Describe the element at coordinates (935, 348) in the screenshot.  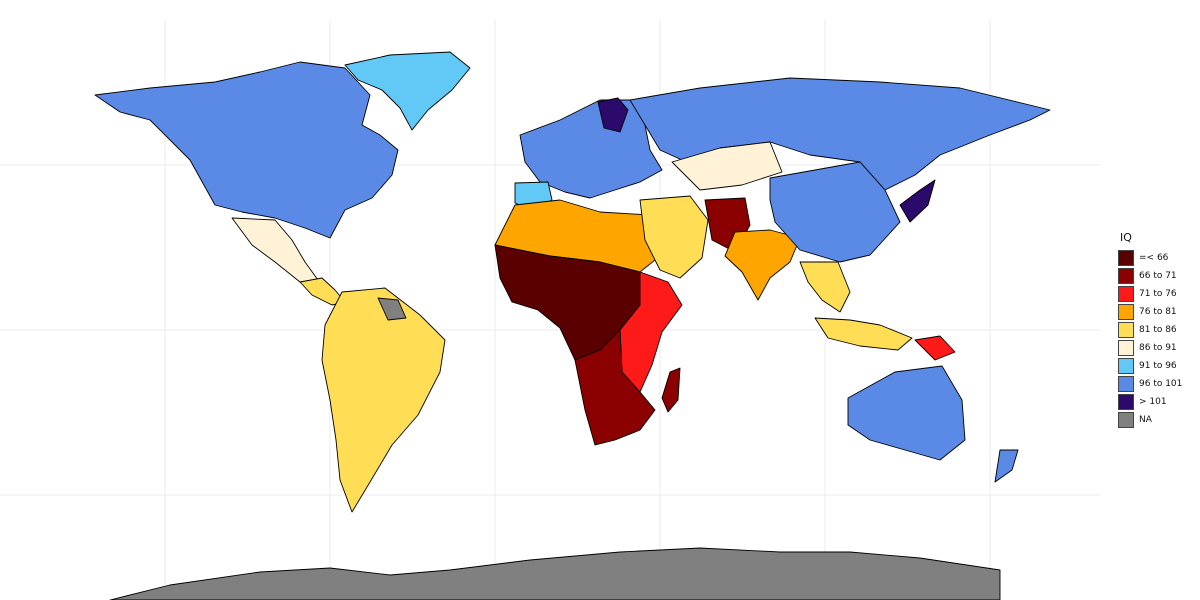
I see `region-papua-new-guinea` at that location.